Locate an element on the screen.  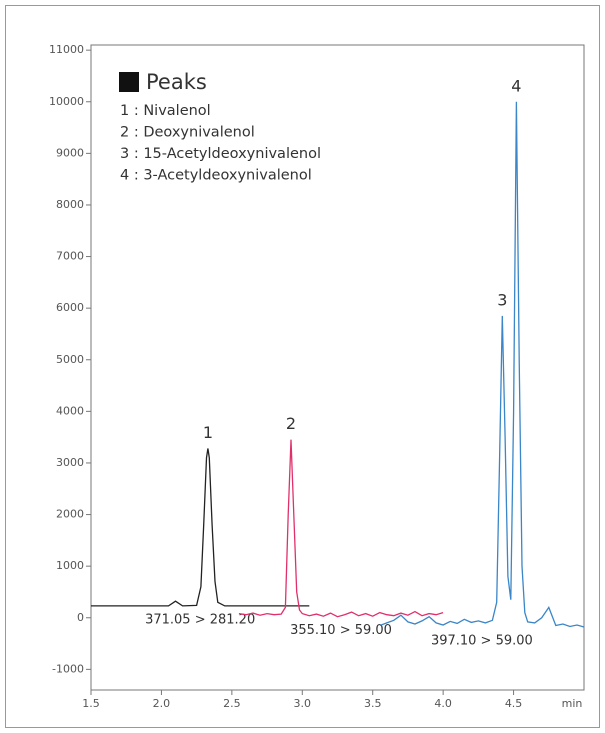
y-tick-label: 4000 is located at coordinates (70, 410).